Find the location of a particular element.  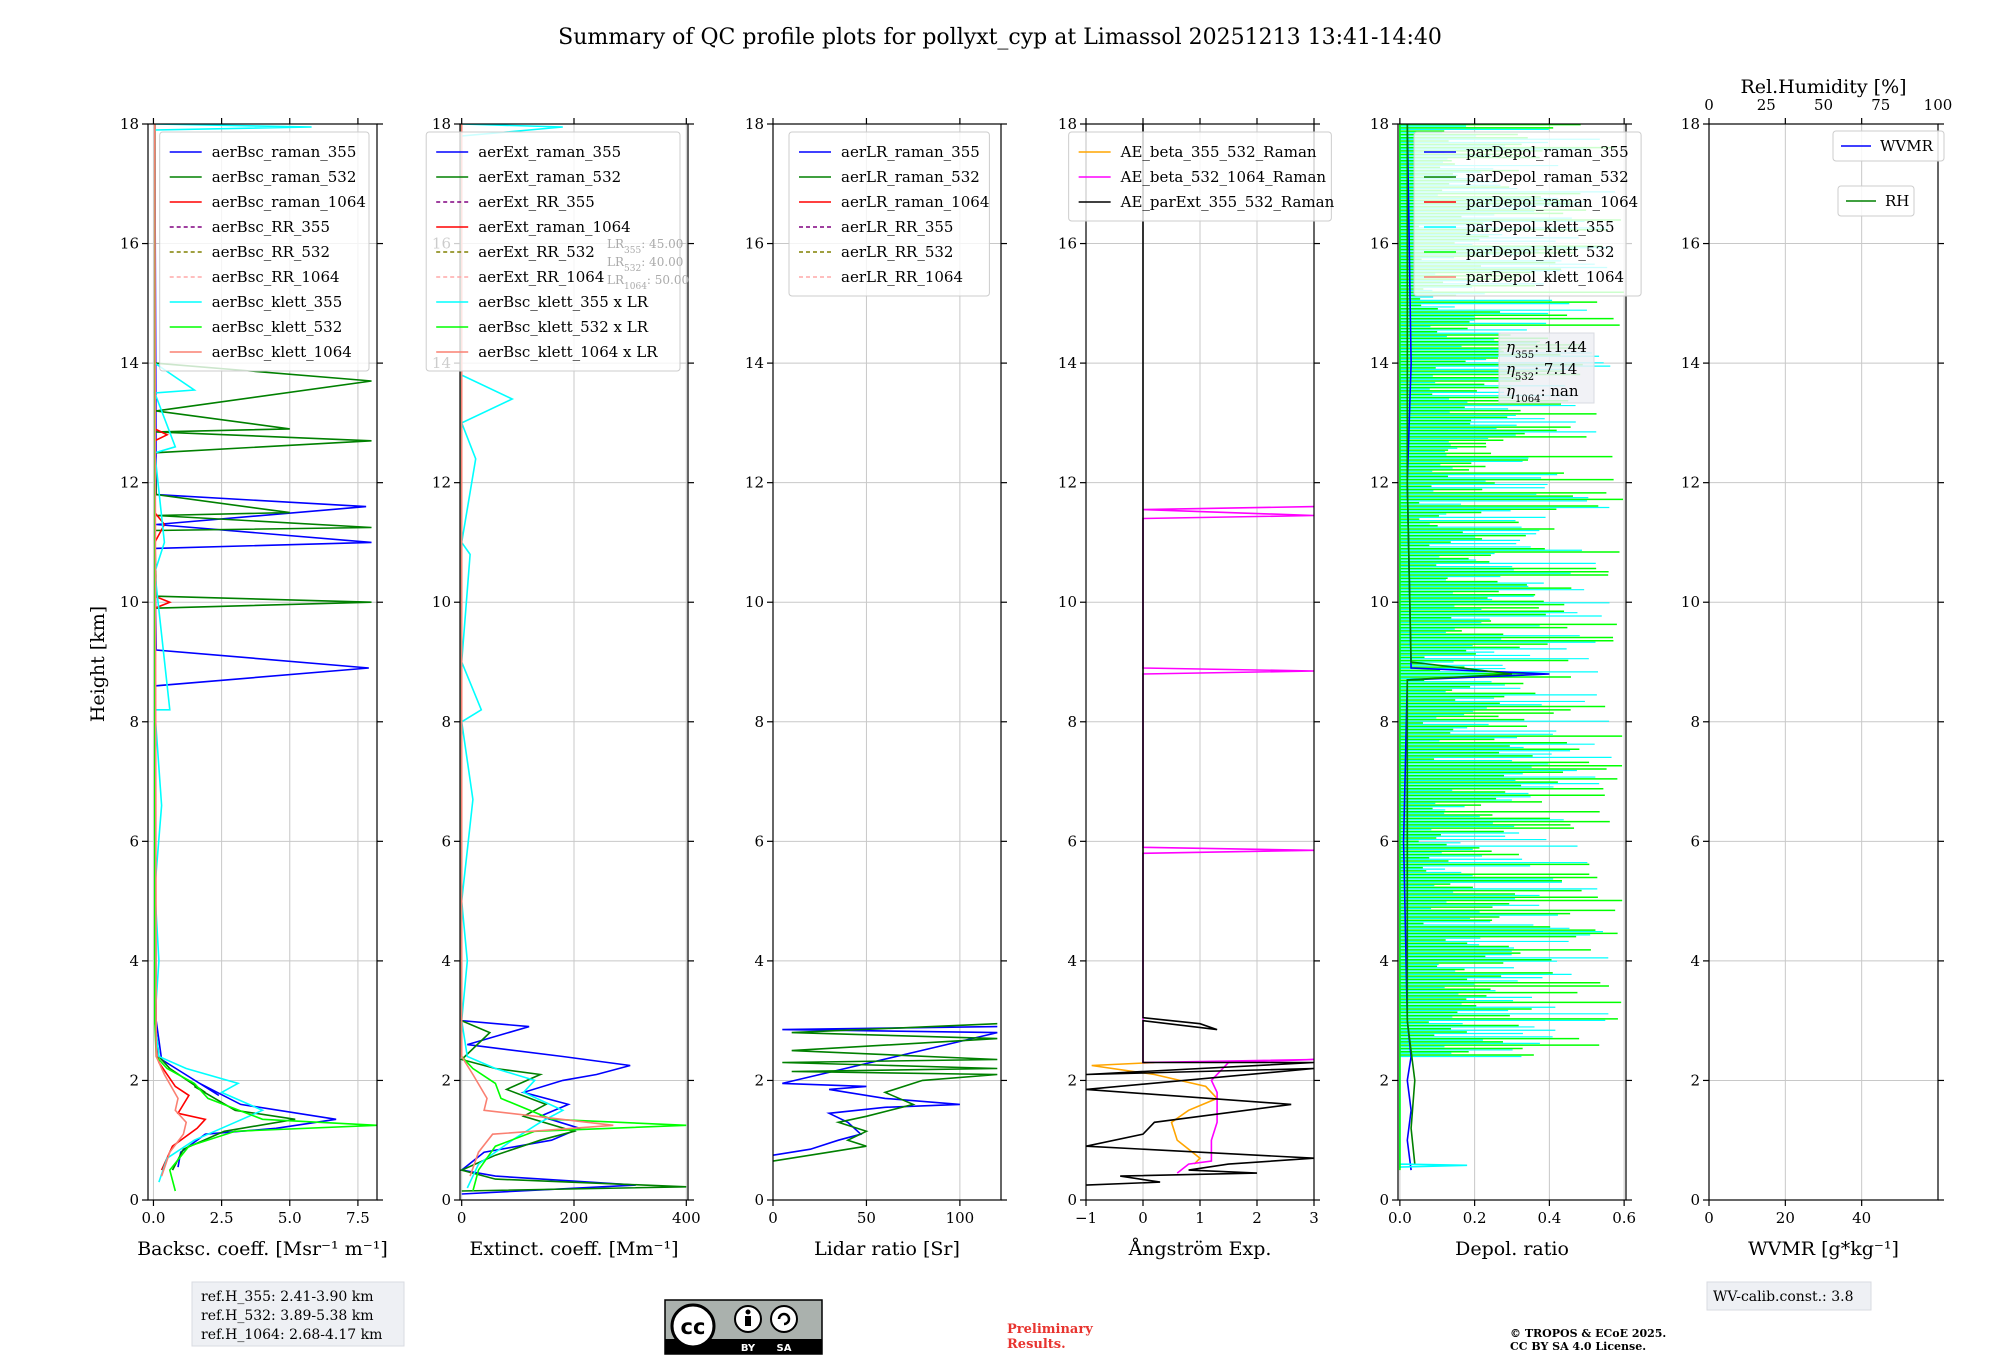

ref-height-1064: ref.H_1064: 2.68-4.17 km is located at coordinates (291, 1335).